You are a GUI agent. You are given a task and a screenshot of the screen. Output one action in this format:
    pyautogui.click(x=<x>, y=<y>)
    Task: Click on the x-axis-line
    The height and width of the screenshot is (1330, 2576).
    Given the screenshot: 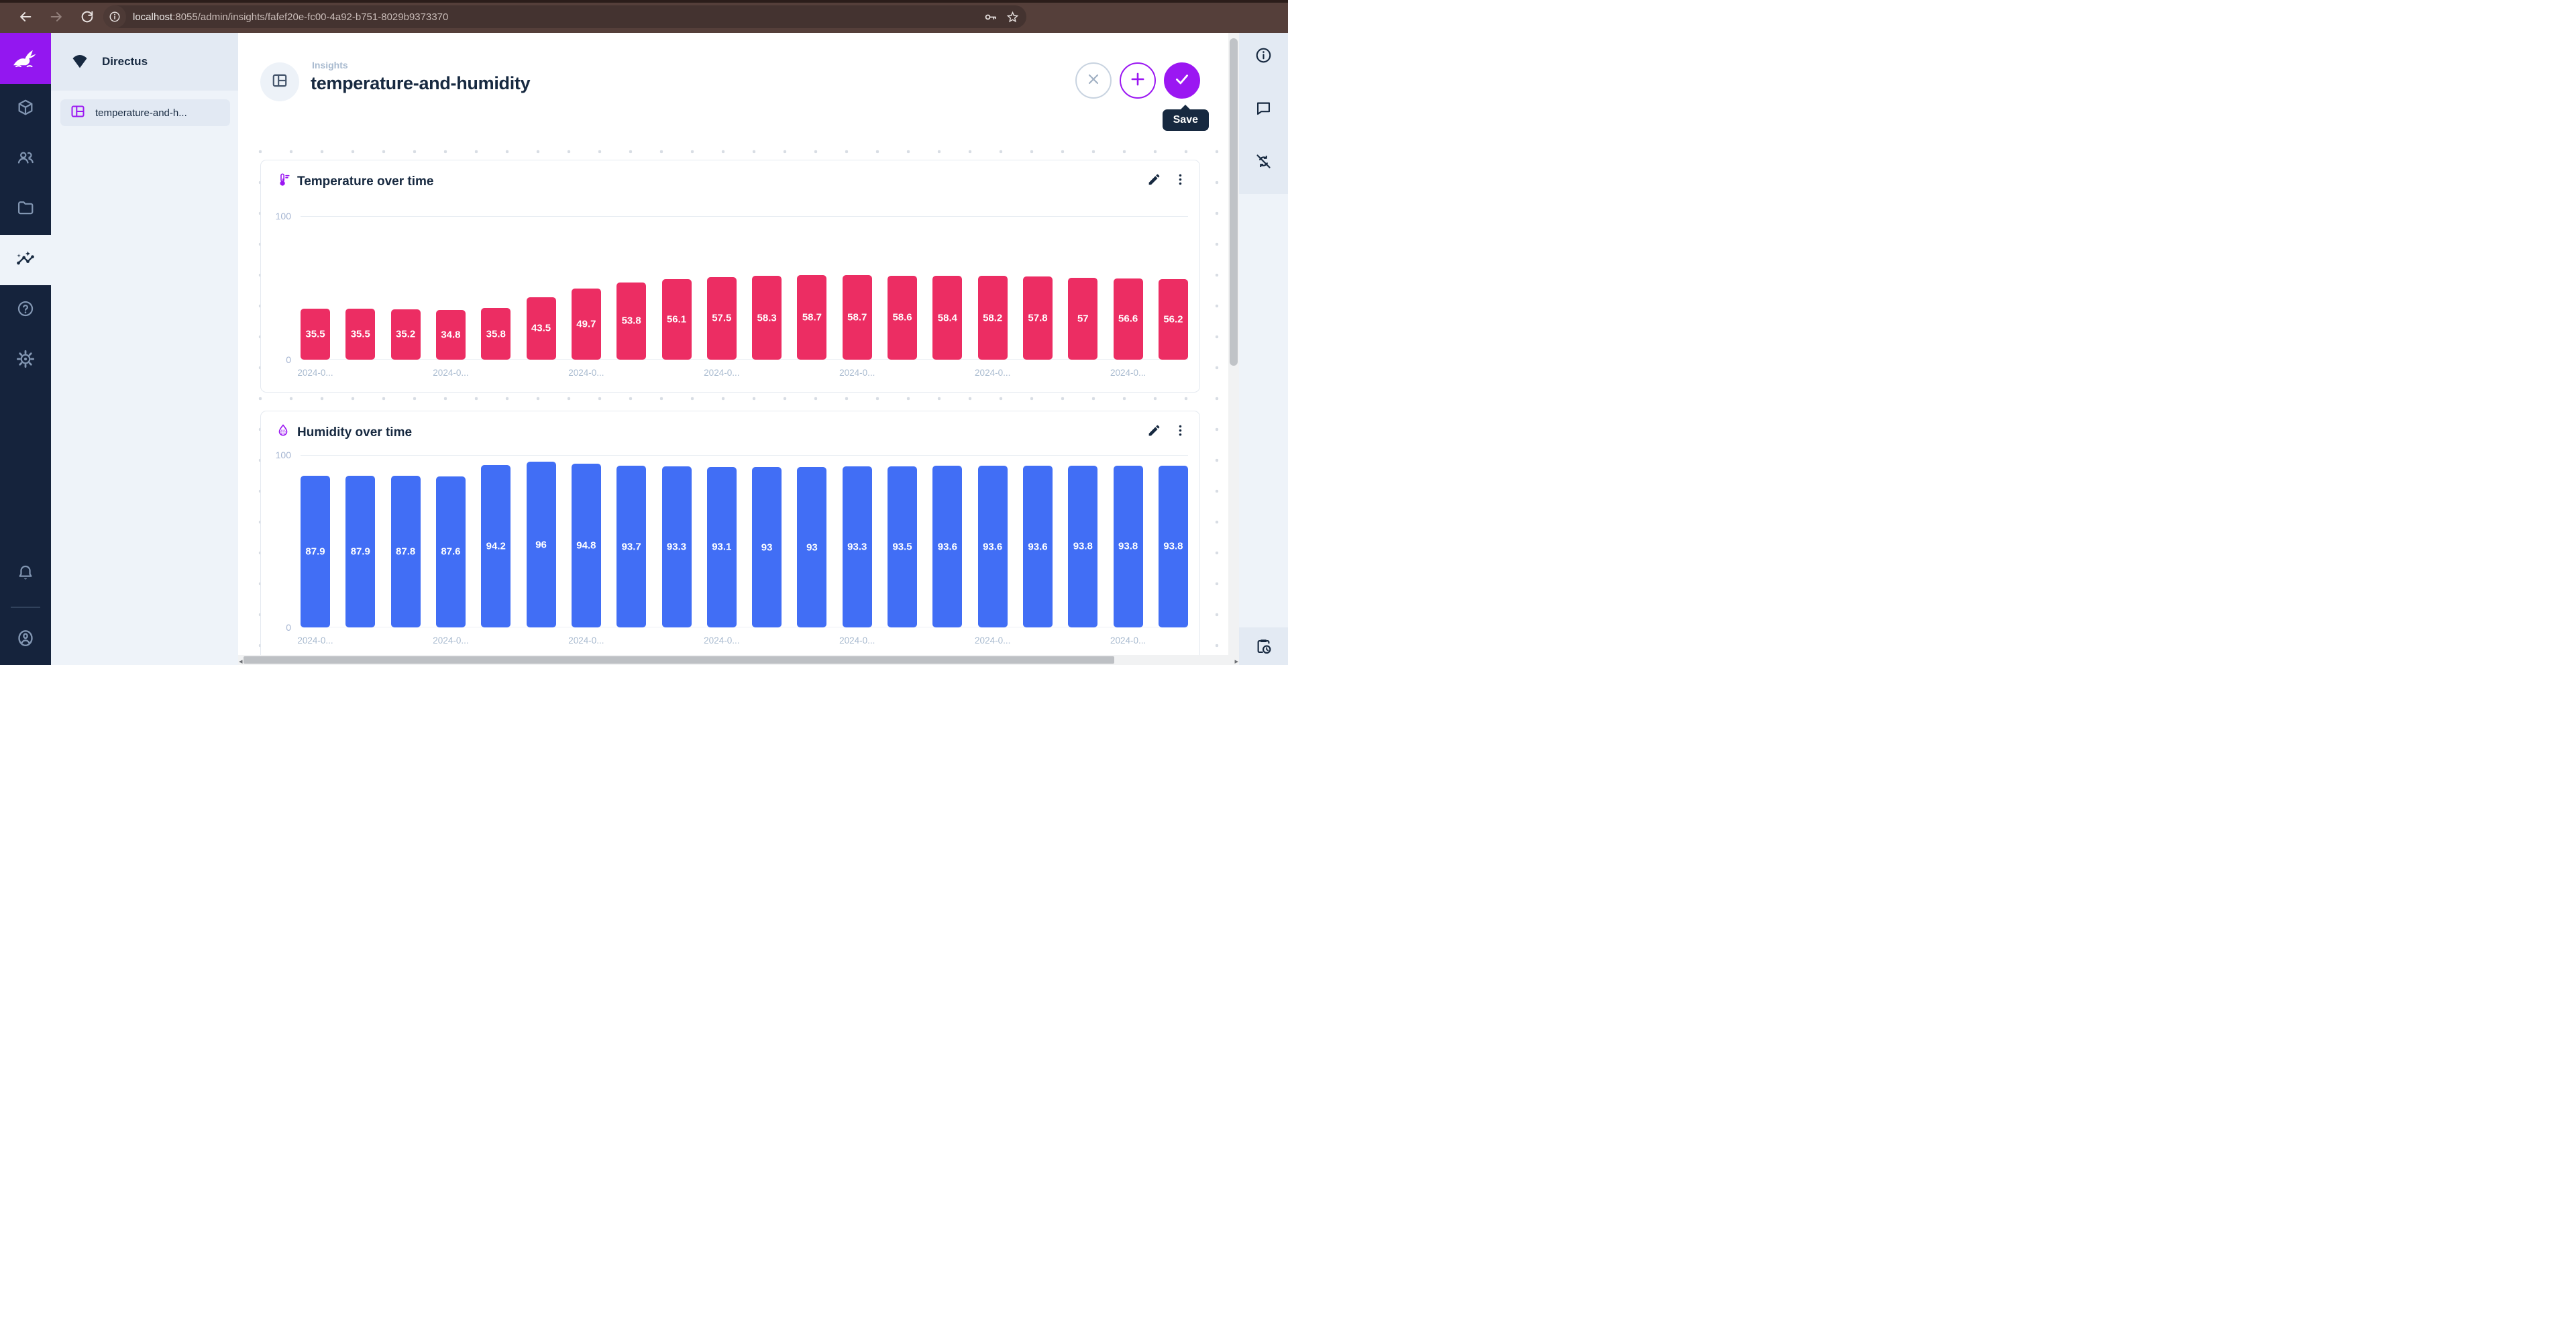 What is the action you would take?
    pyautogui.click(x=744, y=359)
    